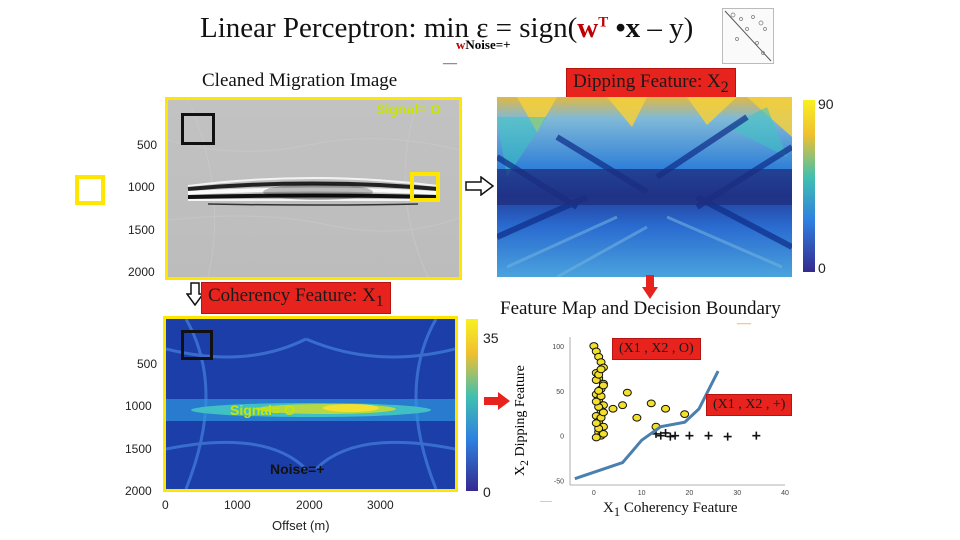 This screenshot has height=540, width=960. I want to click on down-arrow-icon, so click(650, 287).